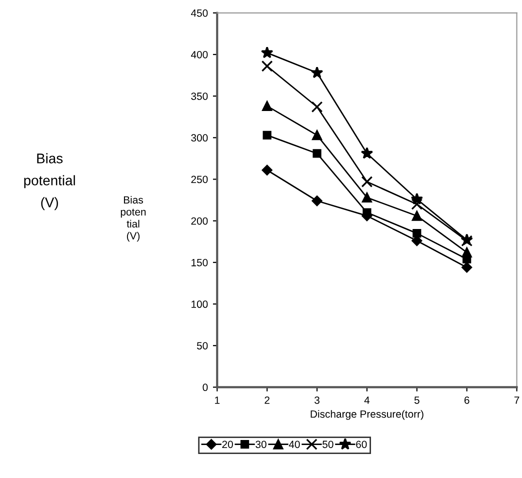 This screenshot has width=522, height=478. What do you see at coordinates (361, 444) in the screenshot?
I see `legend-label: 60` at bounding box center [361, 444].